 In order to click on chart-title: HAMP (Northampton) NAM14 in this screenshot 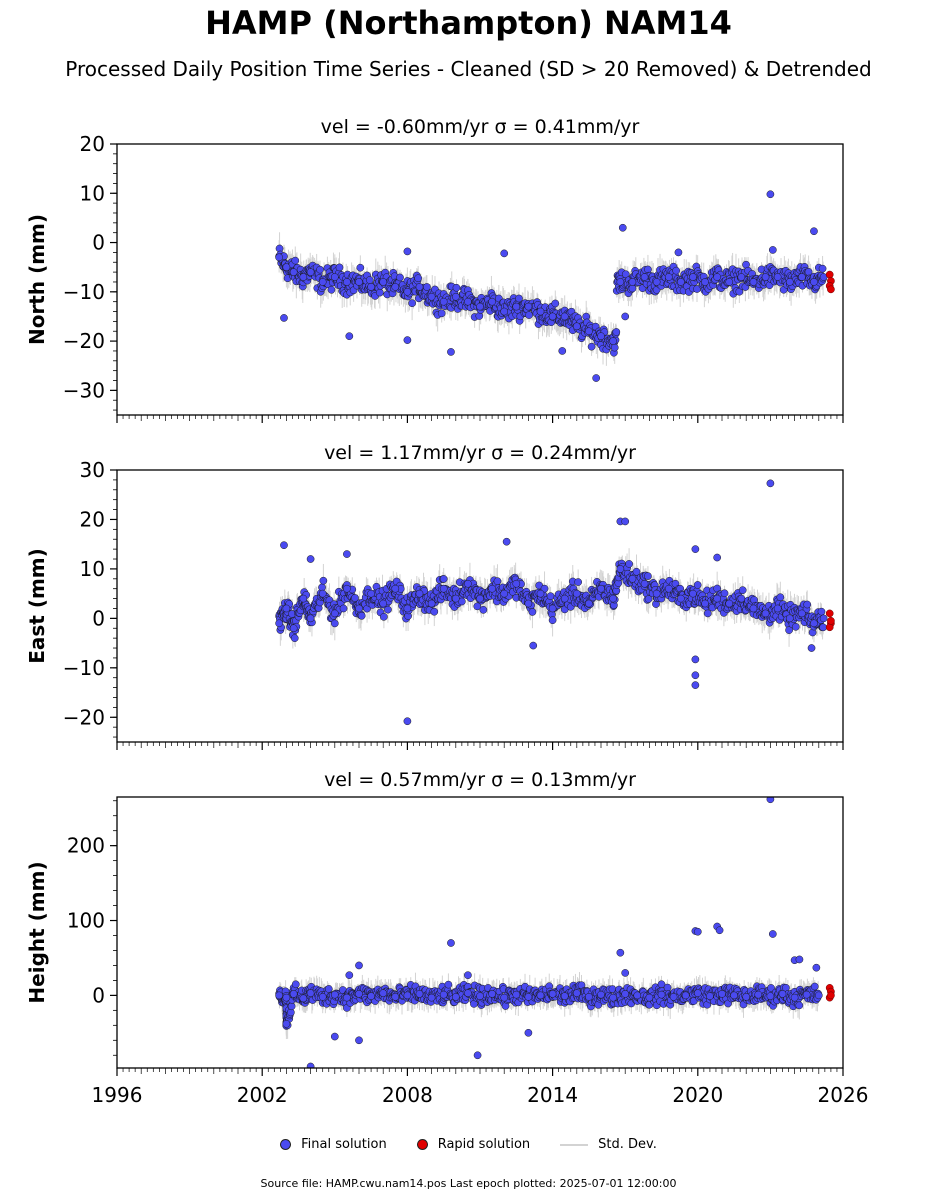, I will do `click(468, 23)`.